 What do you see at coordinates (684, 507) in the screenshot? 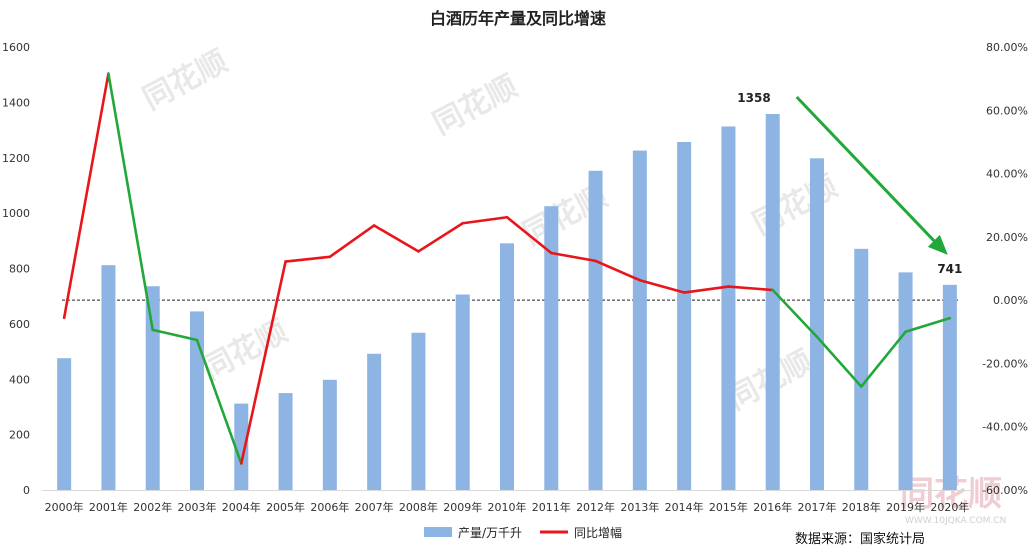
I see `x-axis-tick-label: 2014年` at bounding box center [684, 507].